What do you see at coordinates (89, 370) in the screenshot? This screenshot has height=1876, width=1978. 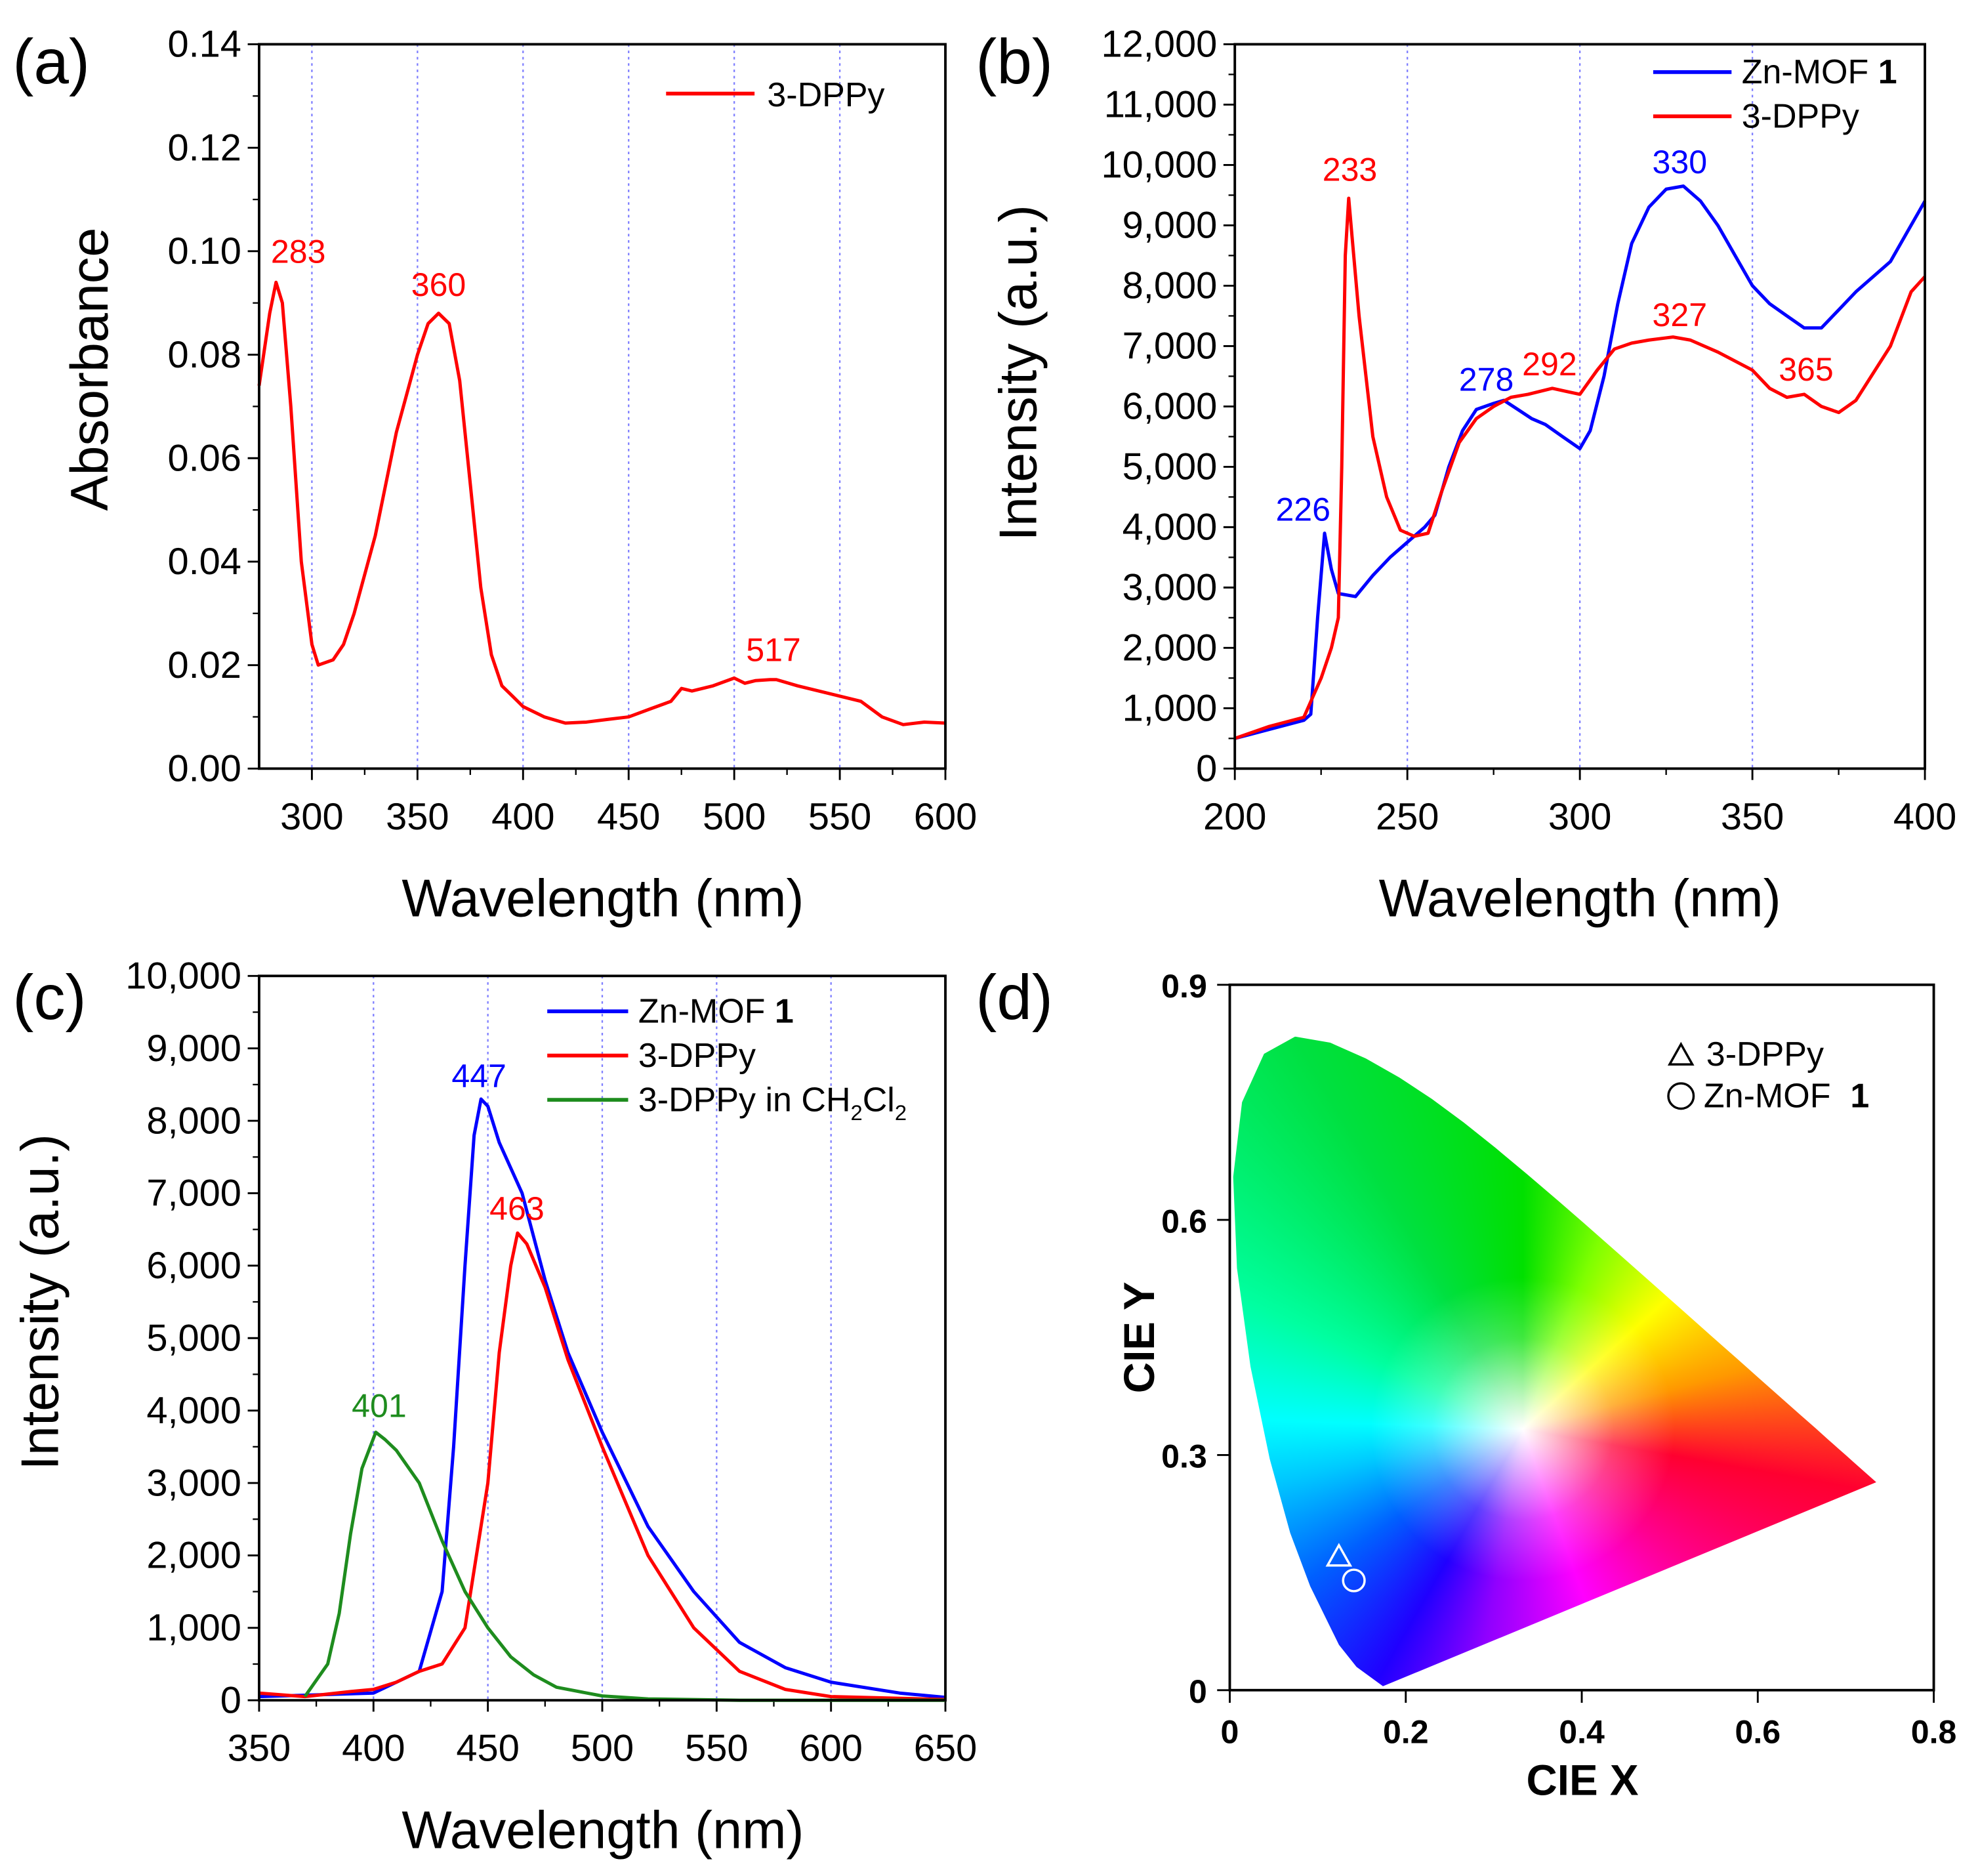 I see `panel-a-ylabel: Absorbance` at bounding box center [89, 370].